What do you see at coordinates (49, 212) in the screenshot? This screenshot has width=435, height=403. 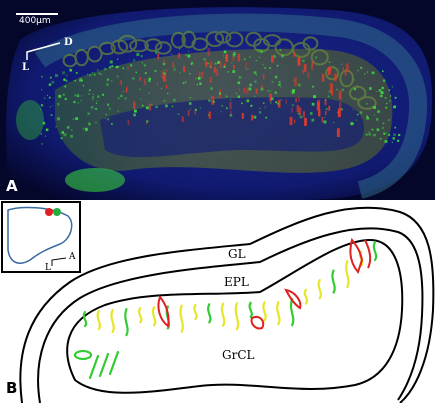 I see `inset-red-dot` at bounding box center [49, 212].